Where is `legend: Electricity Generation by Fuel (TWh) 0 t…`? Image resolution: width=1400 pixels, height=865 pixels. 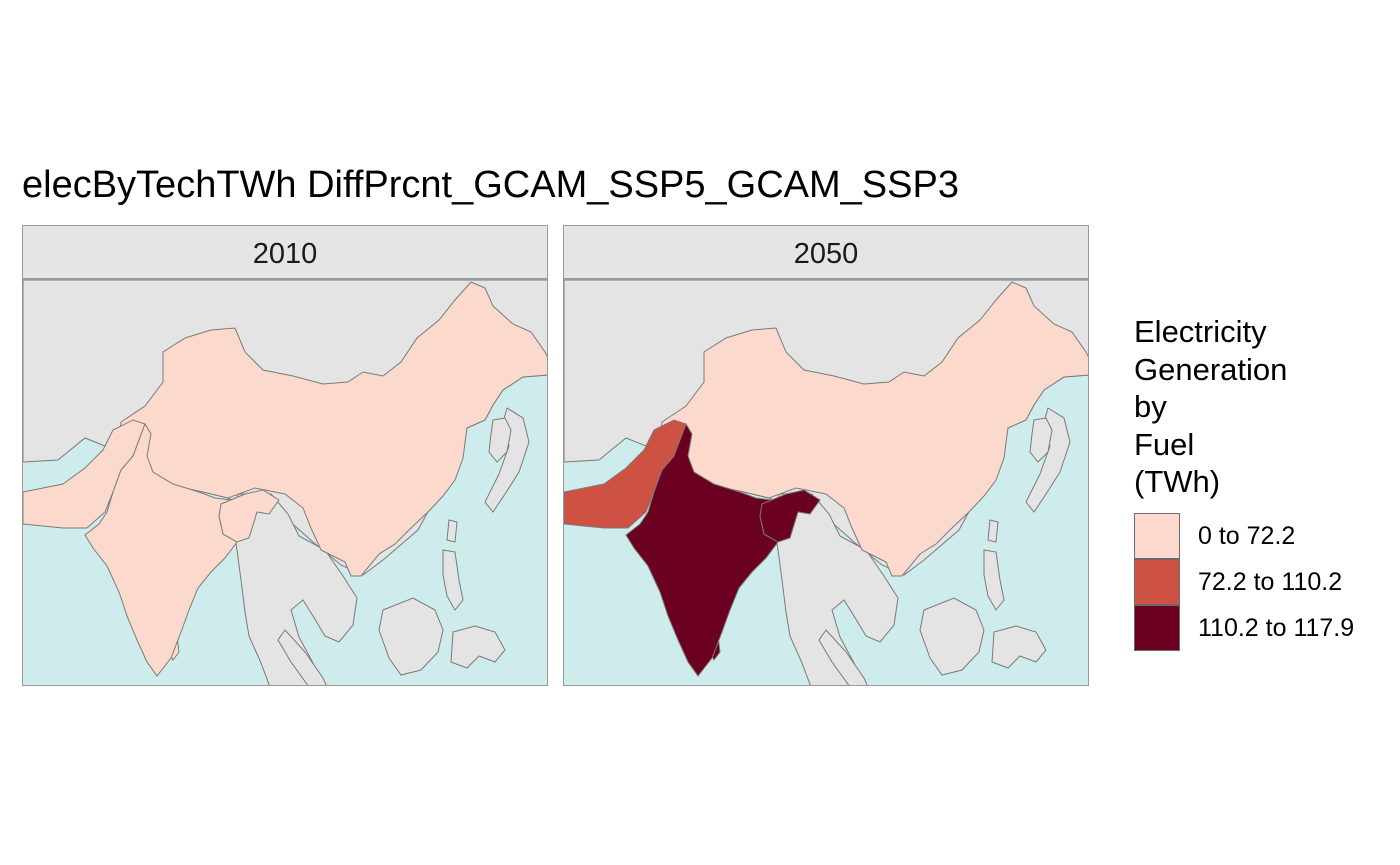
legend: Electricity Generation by Fuel (TWh) 0 t… is located at coordinates (1244, 482).